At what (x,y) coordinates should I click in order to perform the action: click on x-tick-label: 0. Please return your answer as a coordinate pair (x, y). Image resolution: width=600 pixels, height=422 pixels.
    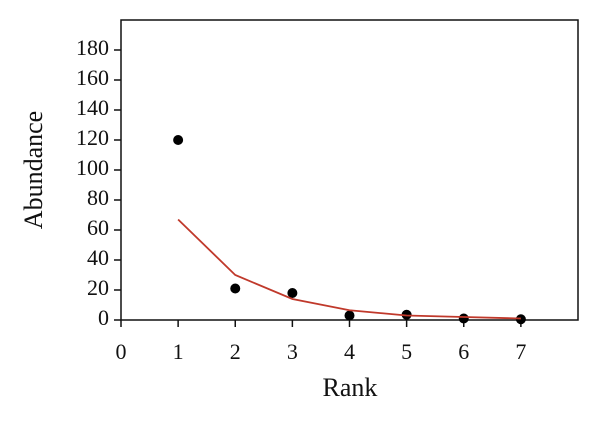
    Looking at the image, I should click on (121, 351).